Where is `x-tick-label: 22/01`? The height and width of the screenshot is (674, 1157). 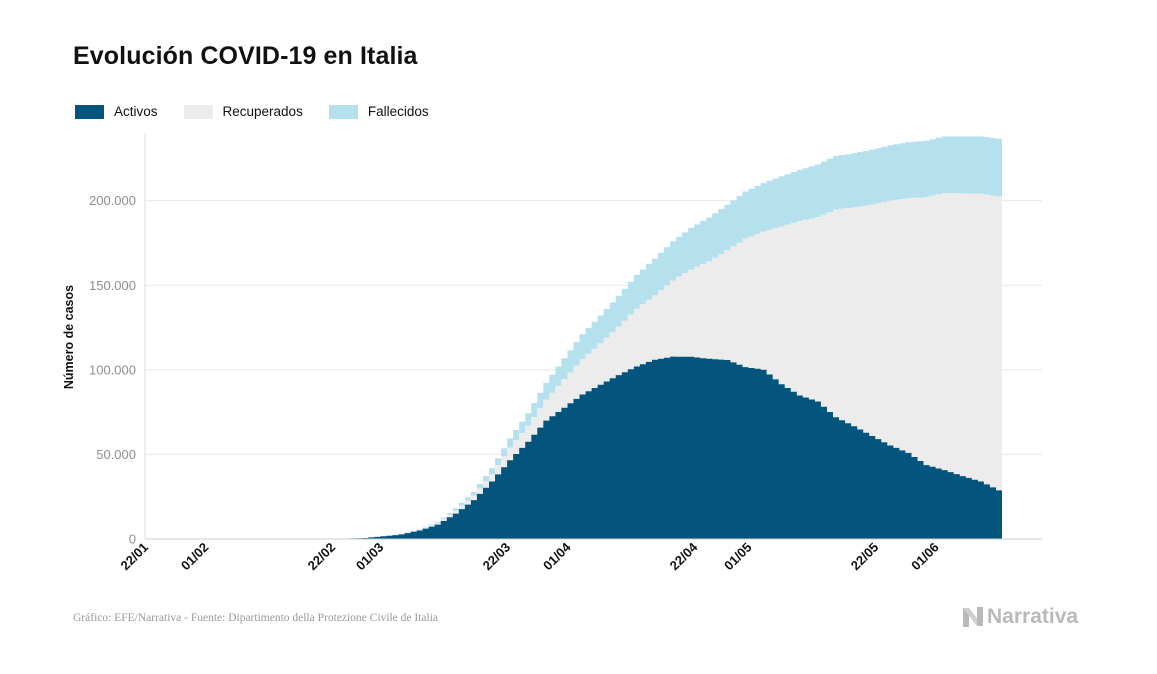
x-tick-label: 22/01 is located at coordinates (135, 557).